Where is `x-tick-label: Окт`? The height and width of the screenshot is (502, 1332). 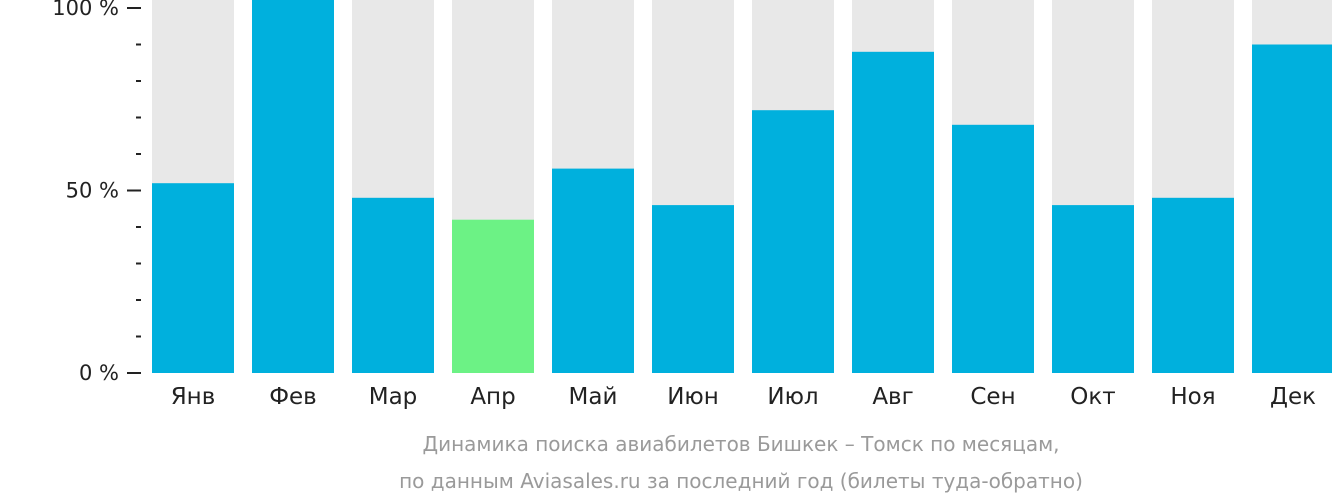
x-tick-label: Окт is located at coordinates (1092, 397).